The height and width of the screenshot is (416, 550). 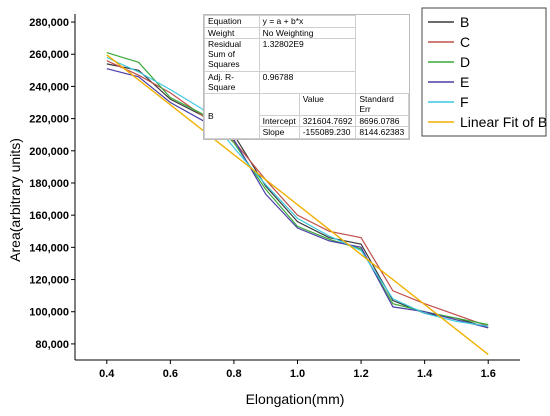 I want to click on stderr-header: Standard Err, so click(x=382, y=104).